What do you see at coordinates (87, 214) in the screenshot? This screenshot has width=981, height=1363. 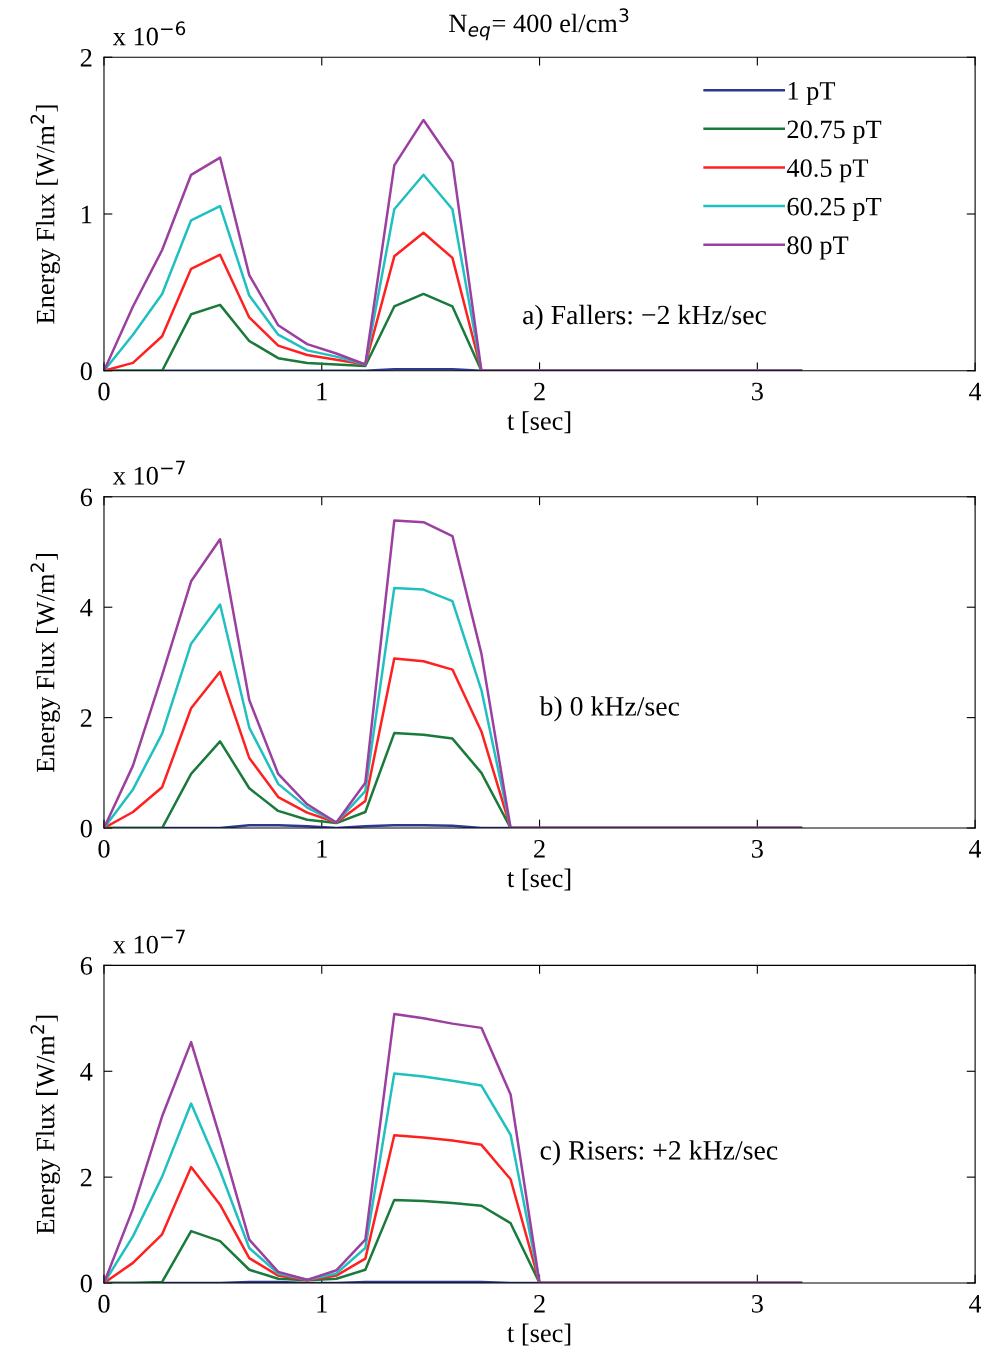 I see `y-tick-label: 1` at bounding box center [87, 214].